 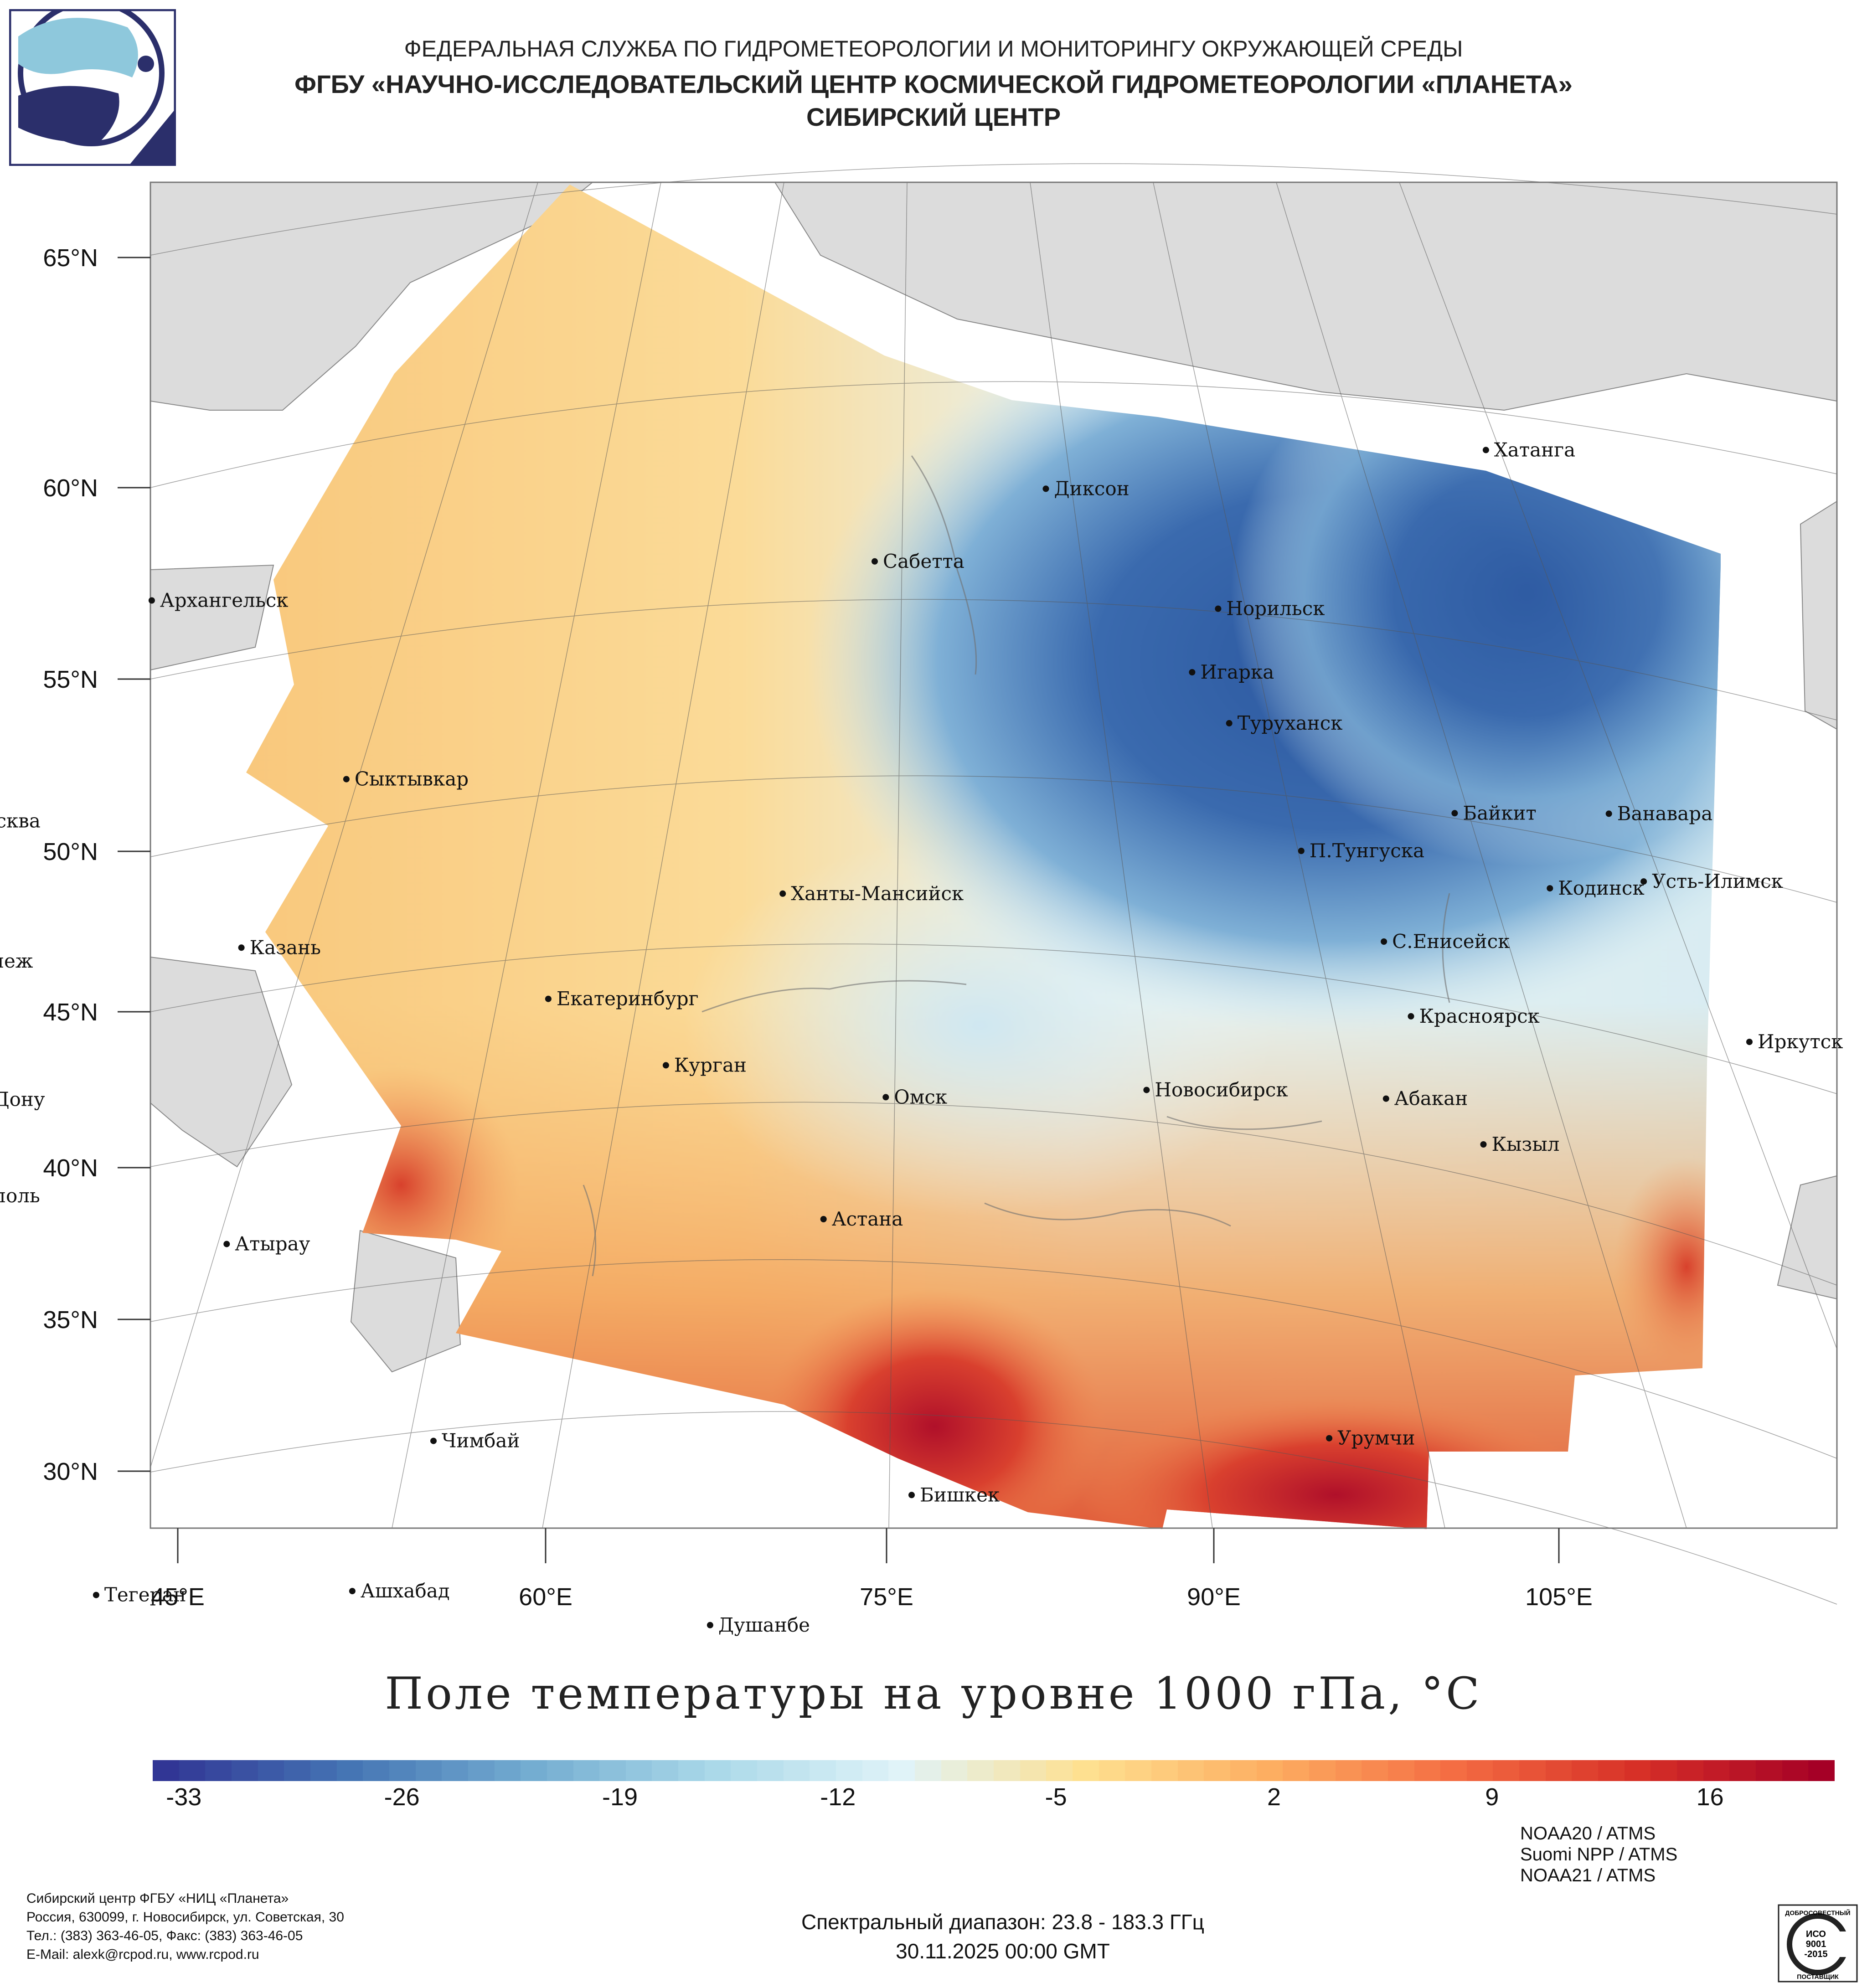 I want to click on city-label: Красноярск, so click(x=1479, y=1016).